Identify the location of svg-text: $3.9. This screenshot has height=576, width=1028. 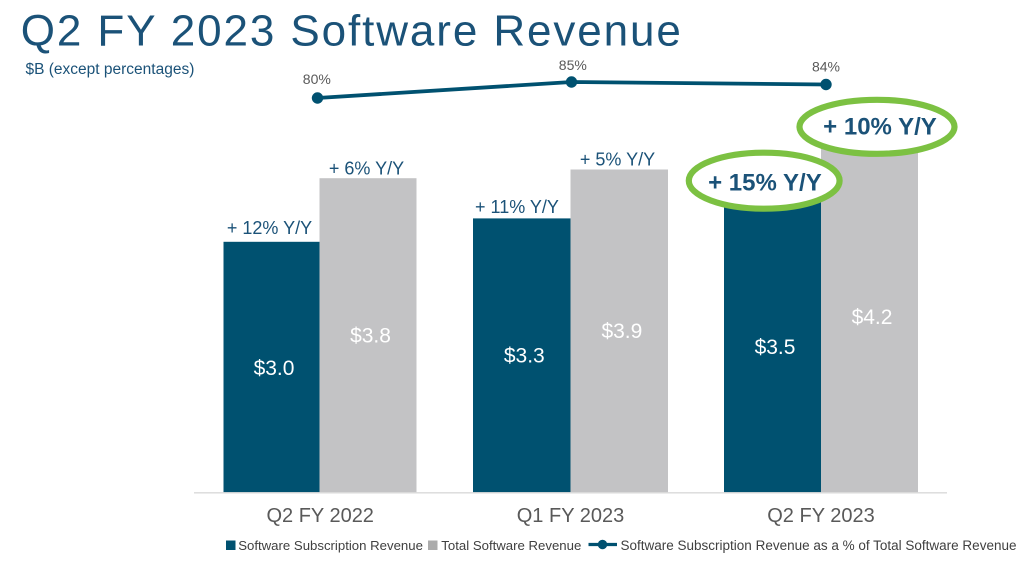
(621, 331).